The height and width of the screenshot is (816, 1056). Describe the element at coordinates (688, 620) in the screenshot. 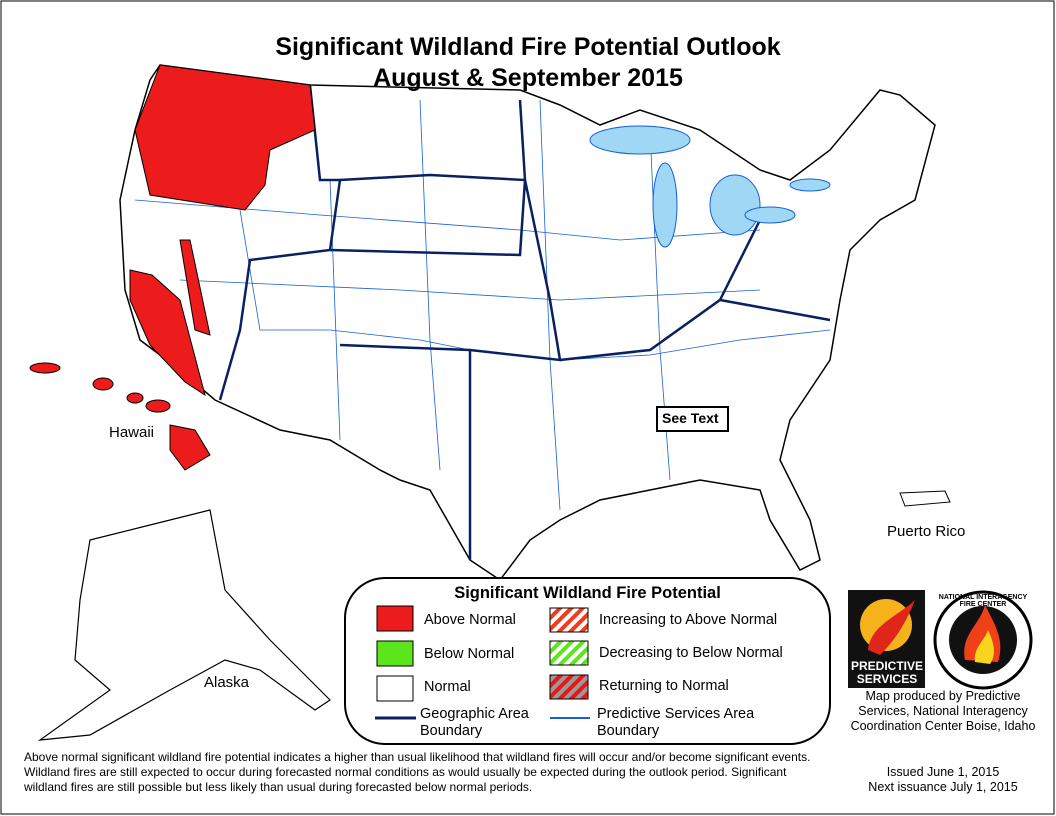

I see `legend-item: Increasing to Above Normal` at that location.